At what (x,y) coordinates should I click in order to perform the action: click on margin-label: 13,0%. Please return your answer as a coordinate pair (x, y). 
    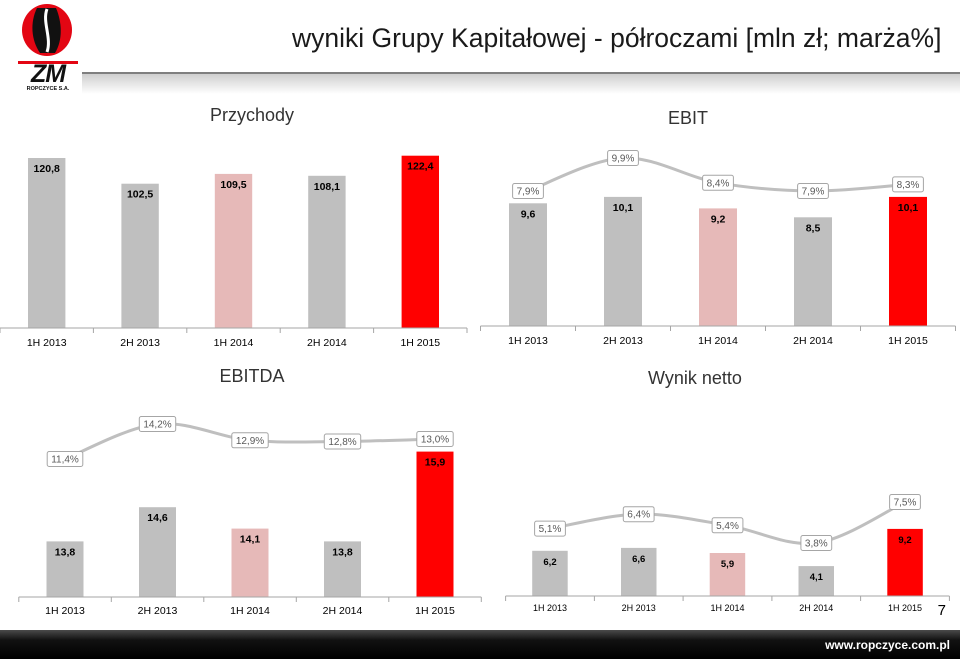
    Looking at the image, I should click on (435, 439).